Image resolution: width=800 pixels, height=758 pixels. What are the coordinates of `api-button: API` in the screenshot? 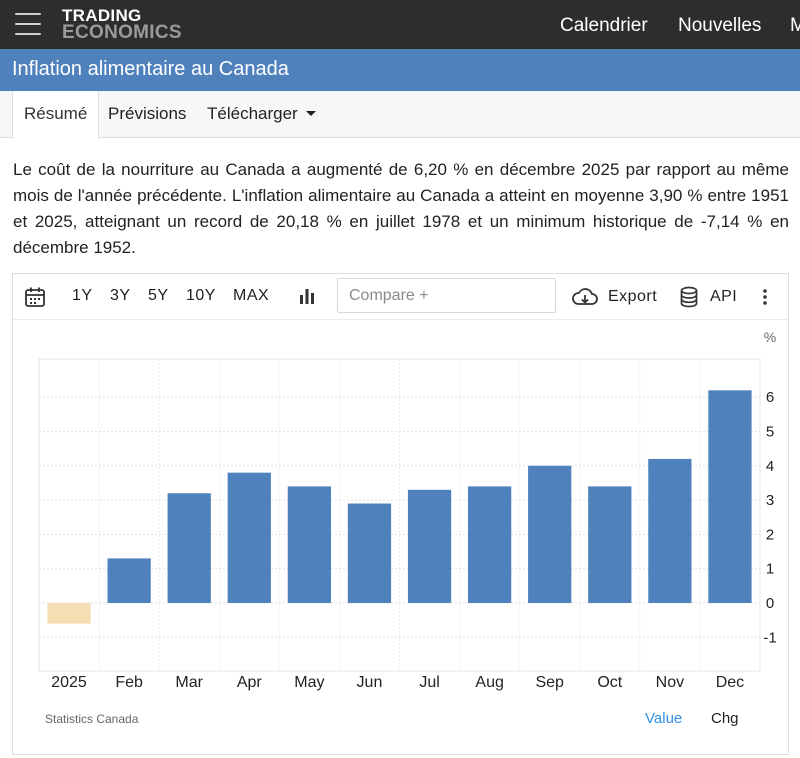 It's located at (708, 297).